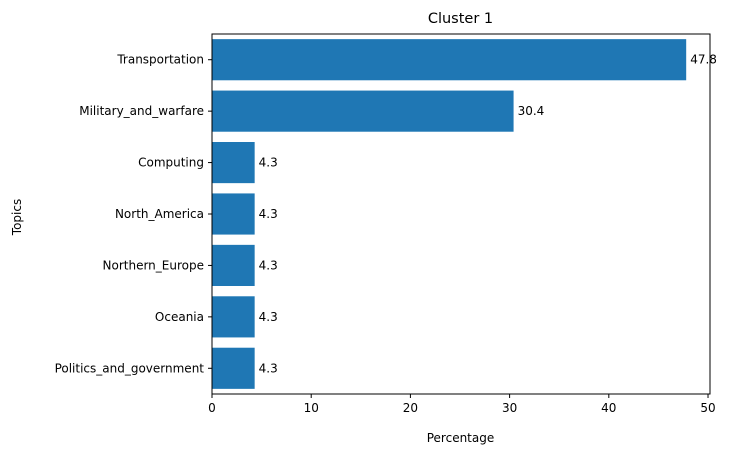  What do you see at coordinates (179, 317) in the screenshot?
I see `y-tick-label: Oceania` at bounding box center [179, 317].